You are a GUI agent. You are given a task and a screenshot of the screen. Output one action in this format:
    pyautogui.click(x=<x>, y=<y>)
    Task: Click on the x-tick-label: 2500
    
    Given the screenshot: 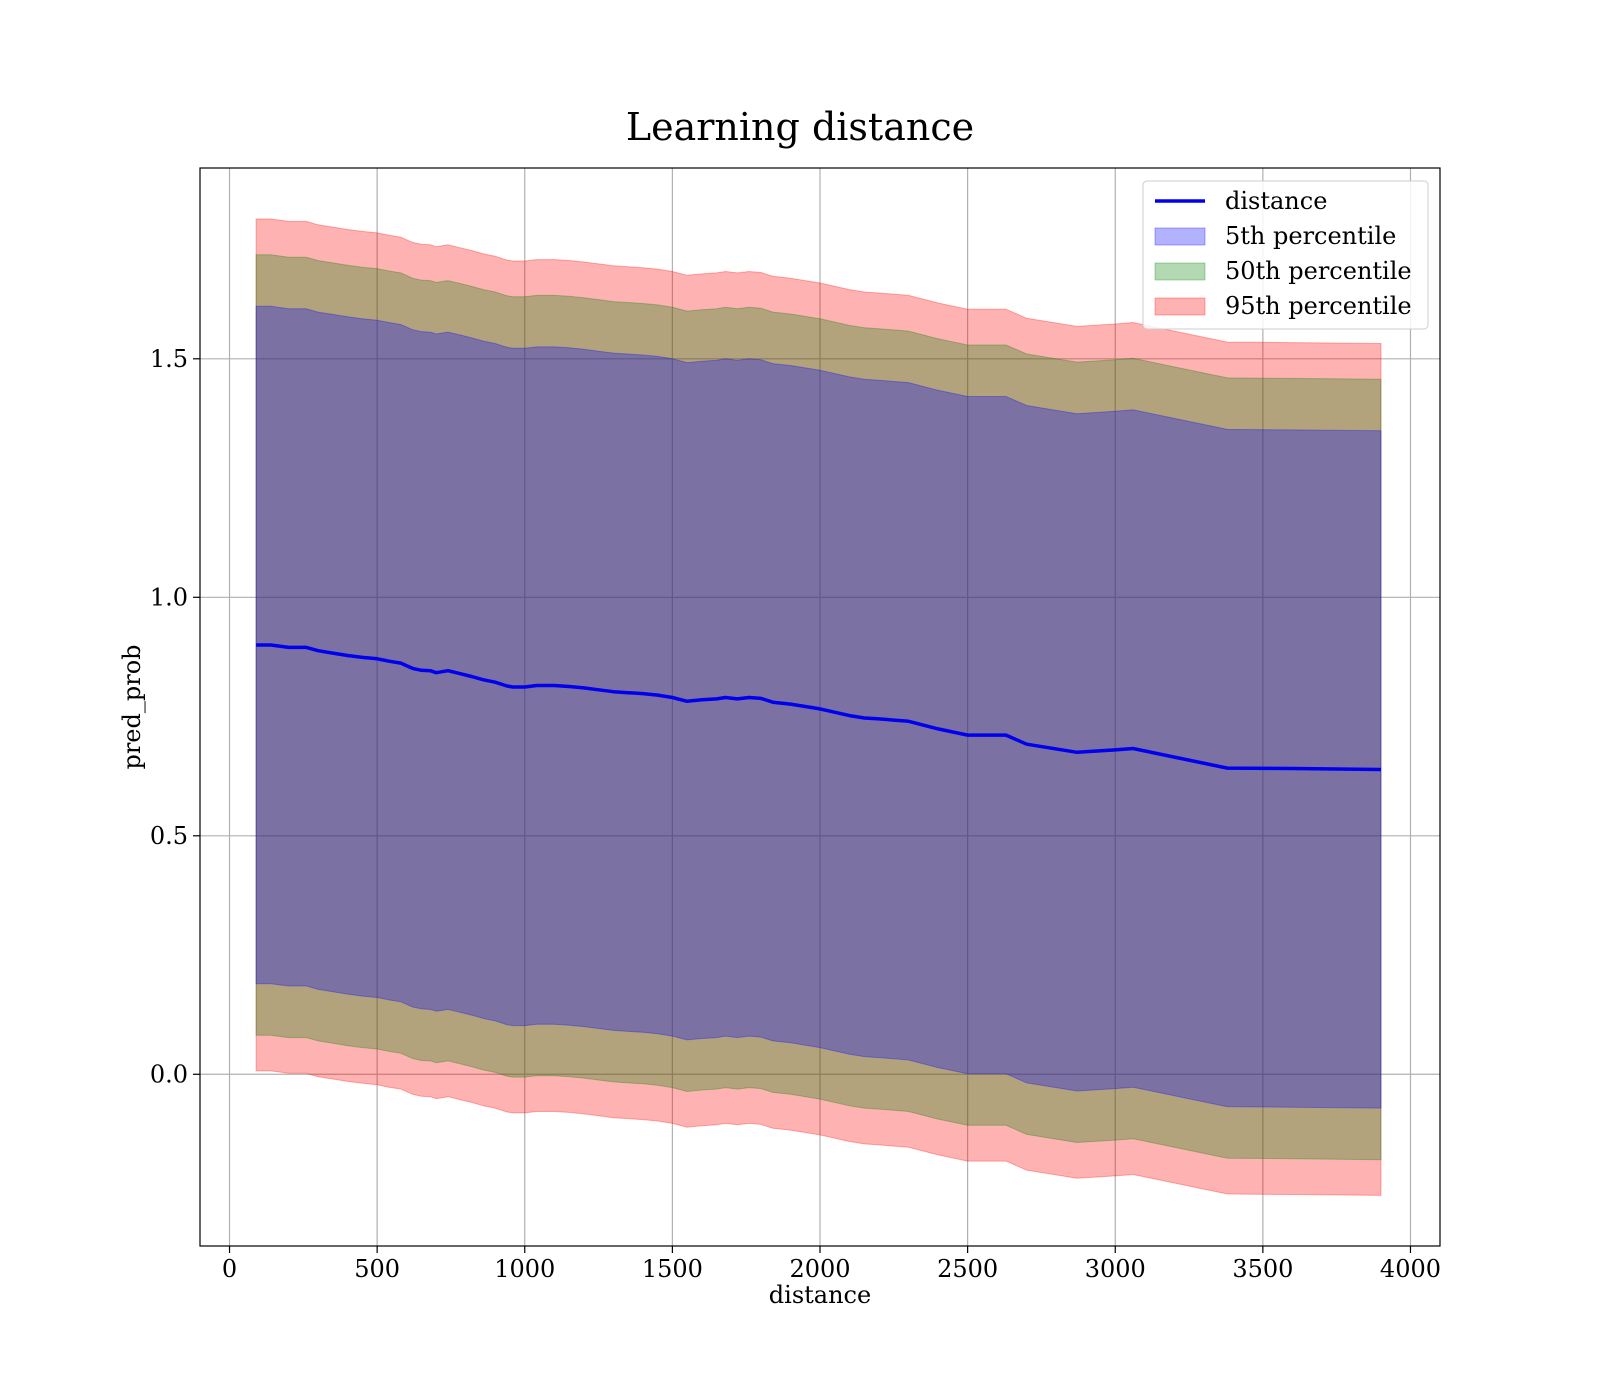 What is the action you would take?
    pyautogui.click(x=967, y=1269)
    